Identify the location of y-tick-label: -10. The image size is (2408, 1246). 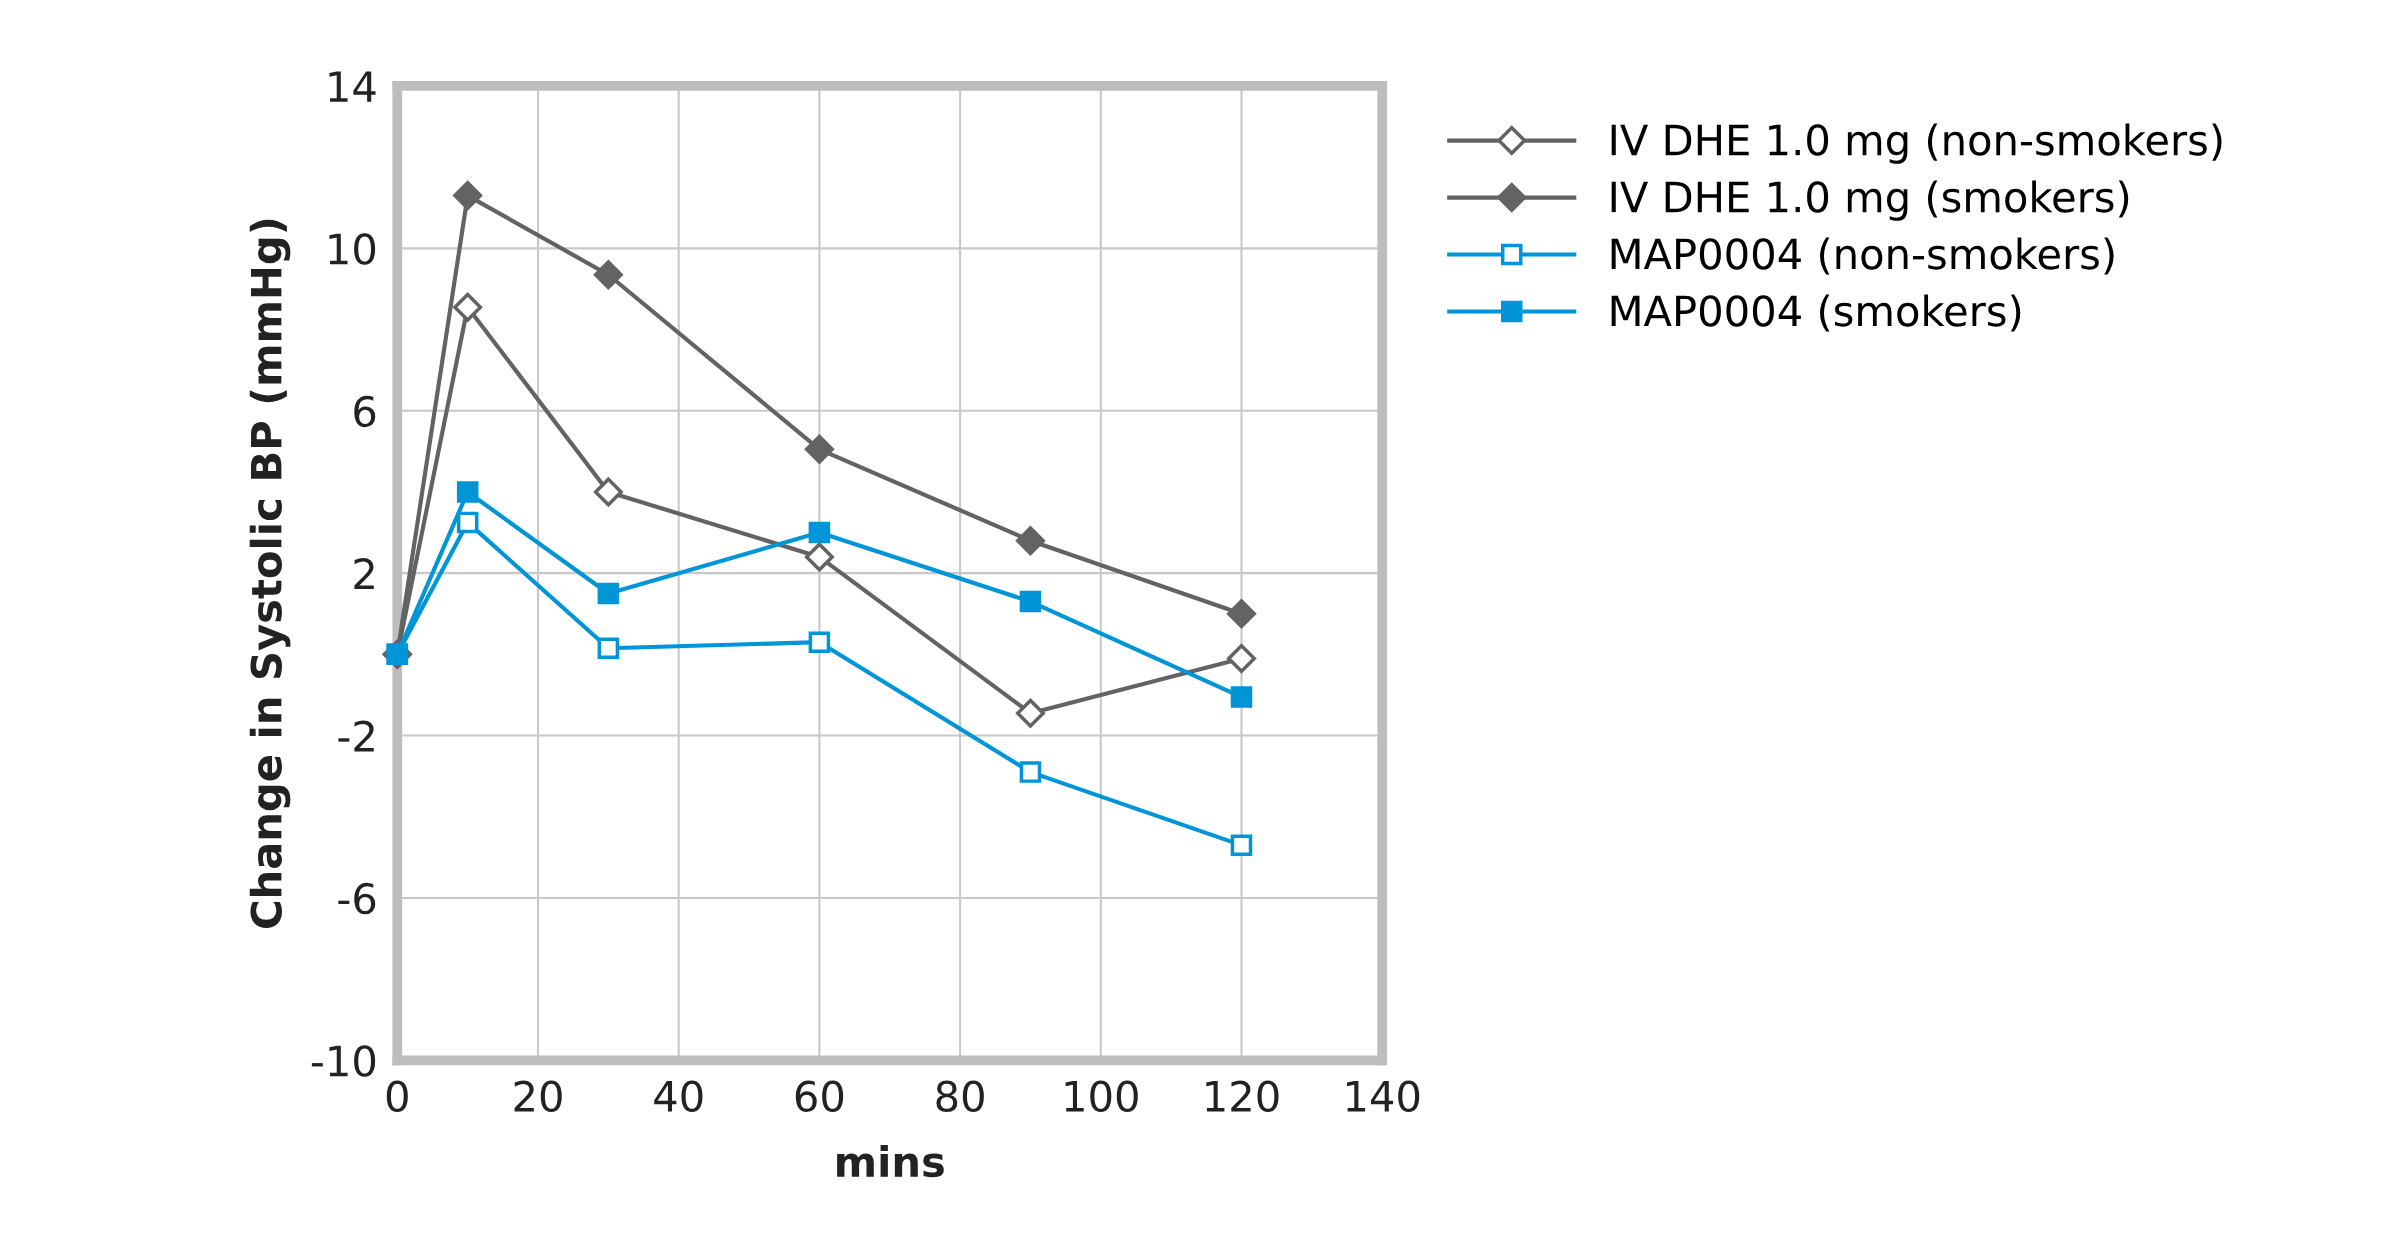
(343, 1061).